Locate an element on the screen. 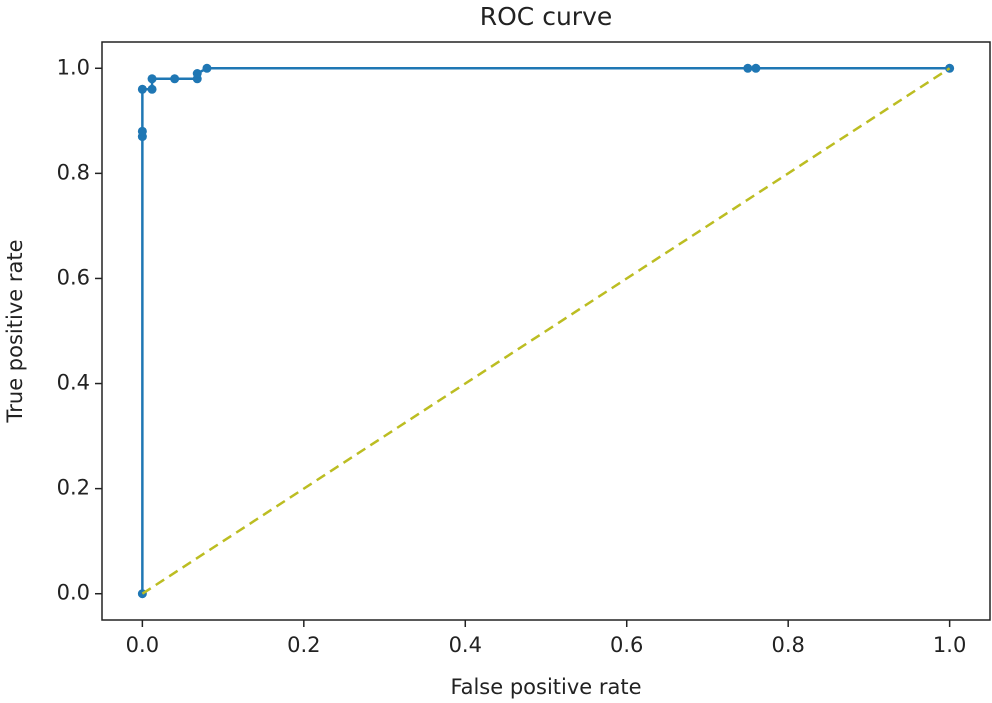 The image size is (992, 703). x-tick-label: 0.4 is located at coordinates (465, 645).